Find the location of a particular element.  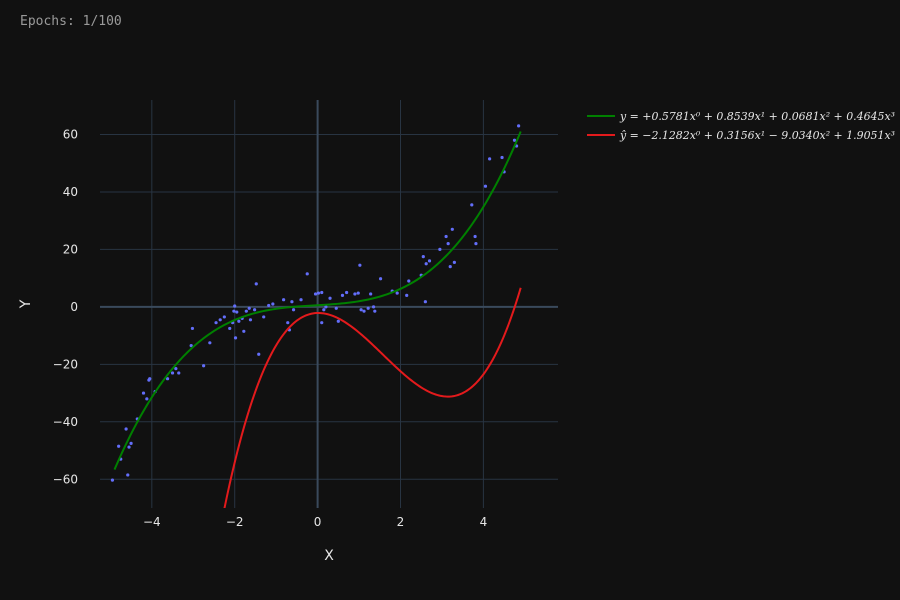

y-tick-label: −20 is located at coordinates (65, 364).